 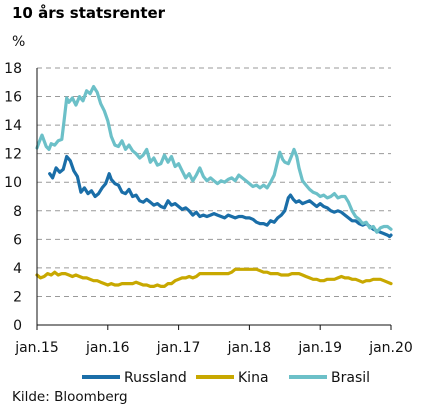 I want to click on y-tick-label: 14, so click(x=13, y=126).